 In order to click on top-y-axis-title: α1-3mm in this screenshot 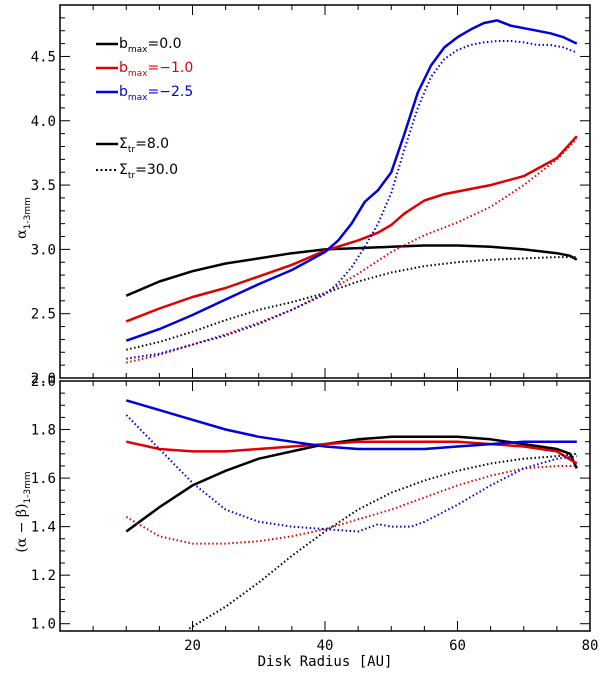, I will do `click(23, 218)`.